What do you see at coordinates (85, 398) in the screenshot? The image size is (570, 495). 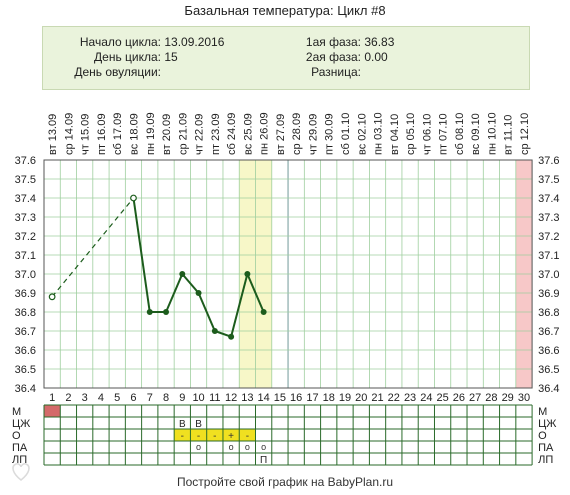 I see `x-day-number: 3` at bounding box center [85, 398].